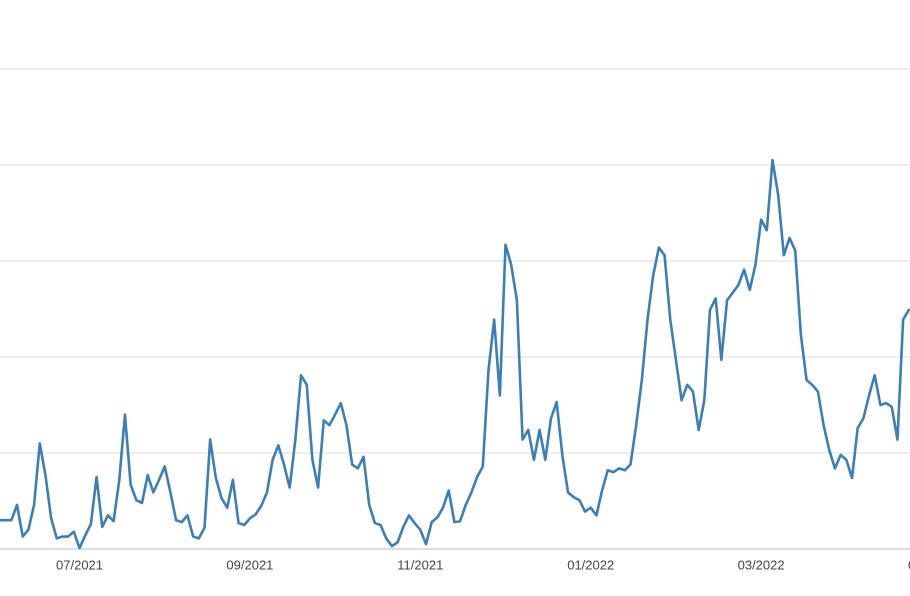 The image size is (910, 596). Describe the element at coordinates (761, 564) in the screenshot. I see `x-tick-label: 03/2022` at that location.